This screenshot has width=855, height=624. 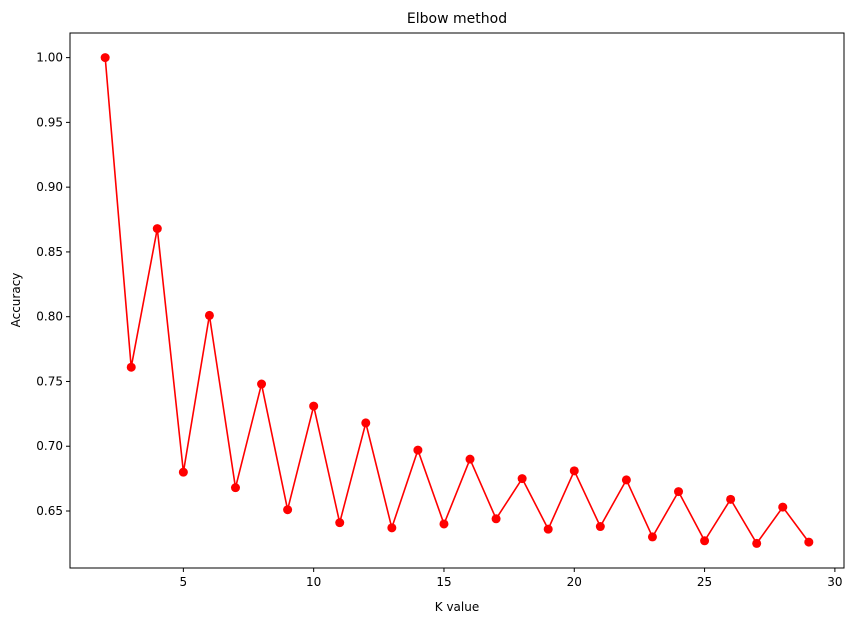 I want to click on y-tick-label: 0.85, so click(x=49, y=252).